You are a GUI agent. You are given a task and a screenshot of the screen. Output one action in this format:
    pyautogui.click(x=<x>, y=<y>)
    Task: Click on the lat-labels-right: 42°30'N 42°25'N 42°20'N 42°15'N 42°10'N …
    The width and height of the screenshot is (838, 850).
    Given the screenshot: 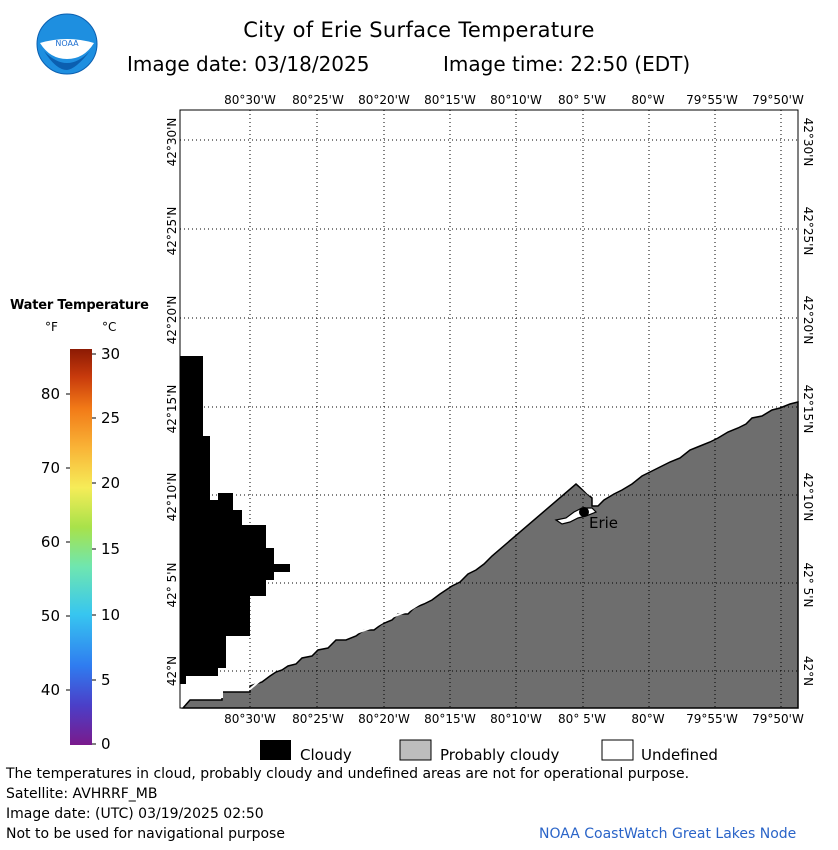 What is the action you would take?
    pyautogui.click(x=808, y=402)
    